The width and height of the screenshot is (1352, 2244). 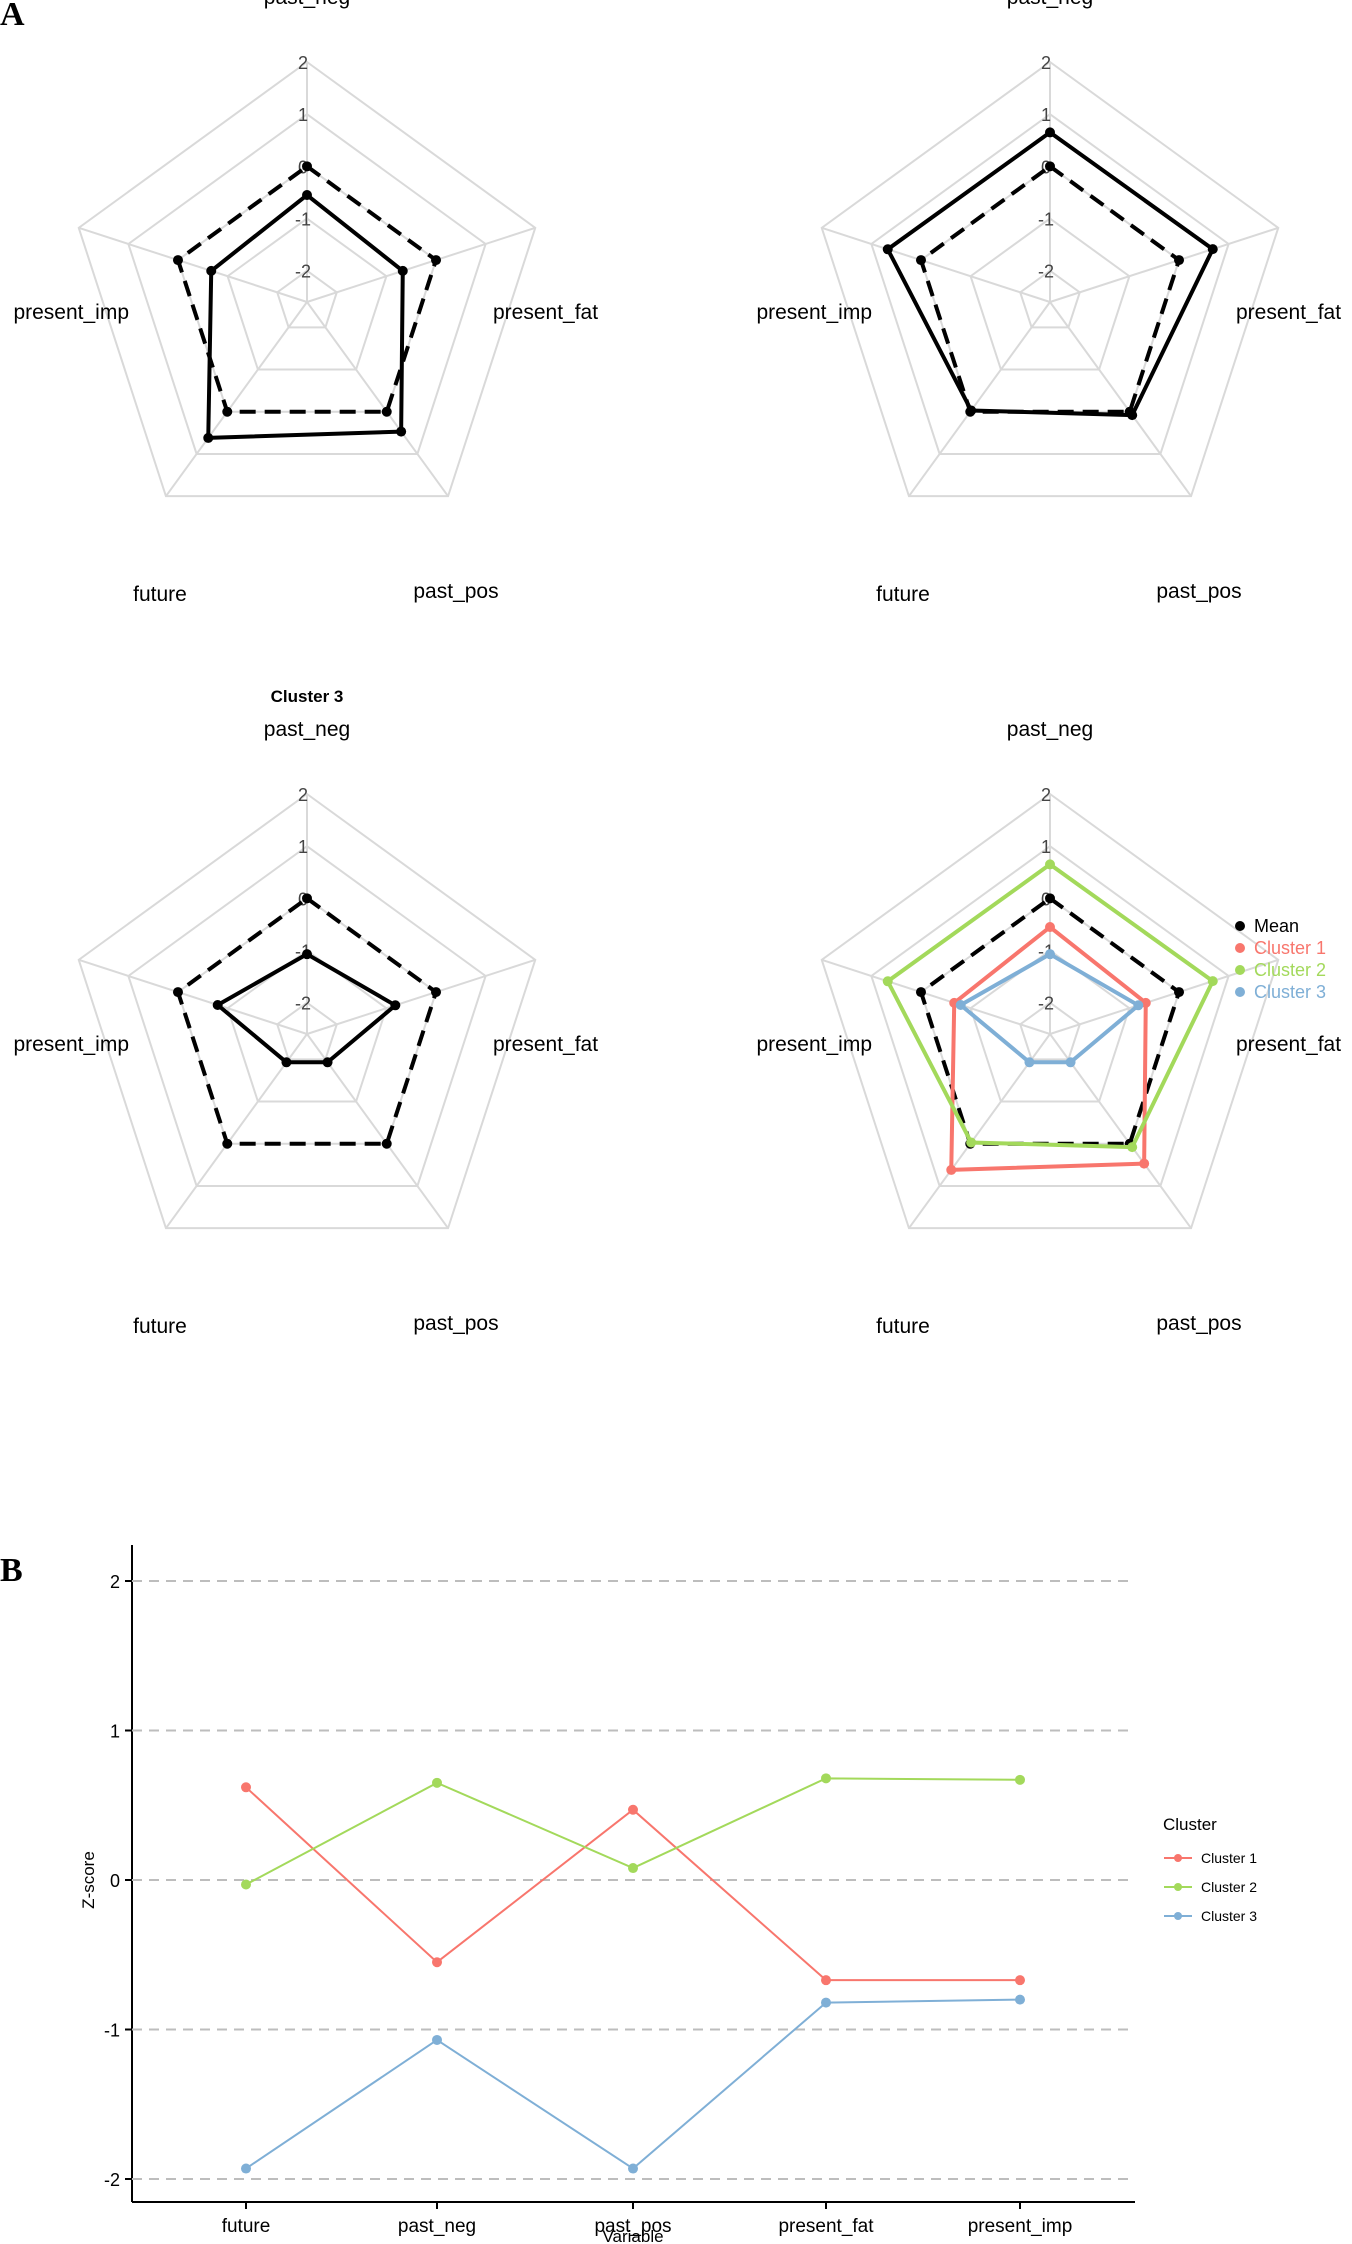 I want to click on legend-title: Cluster, so click(x=1190, y=1824).